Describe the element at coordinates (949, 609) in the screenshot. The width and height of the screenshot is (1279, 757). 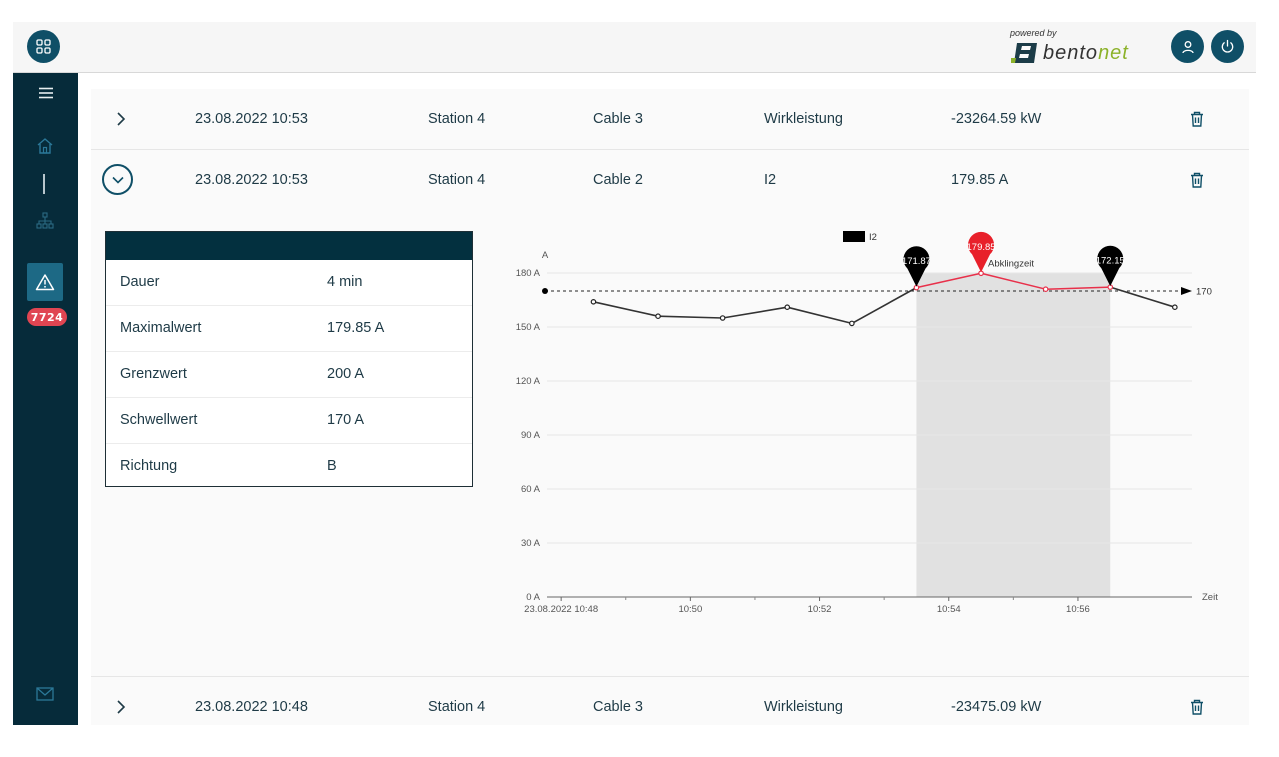
I see `x-tick-label: 10:54` at that location.